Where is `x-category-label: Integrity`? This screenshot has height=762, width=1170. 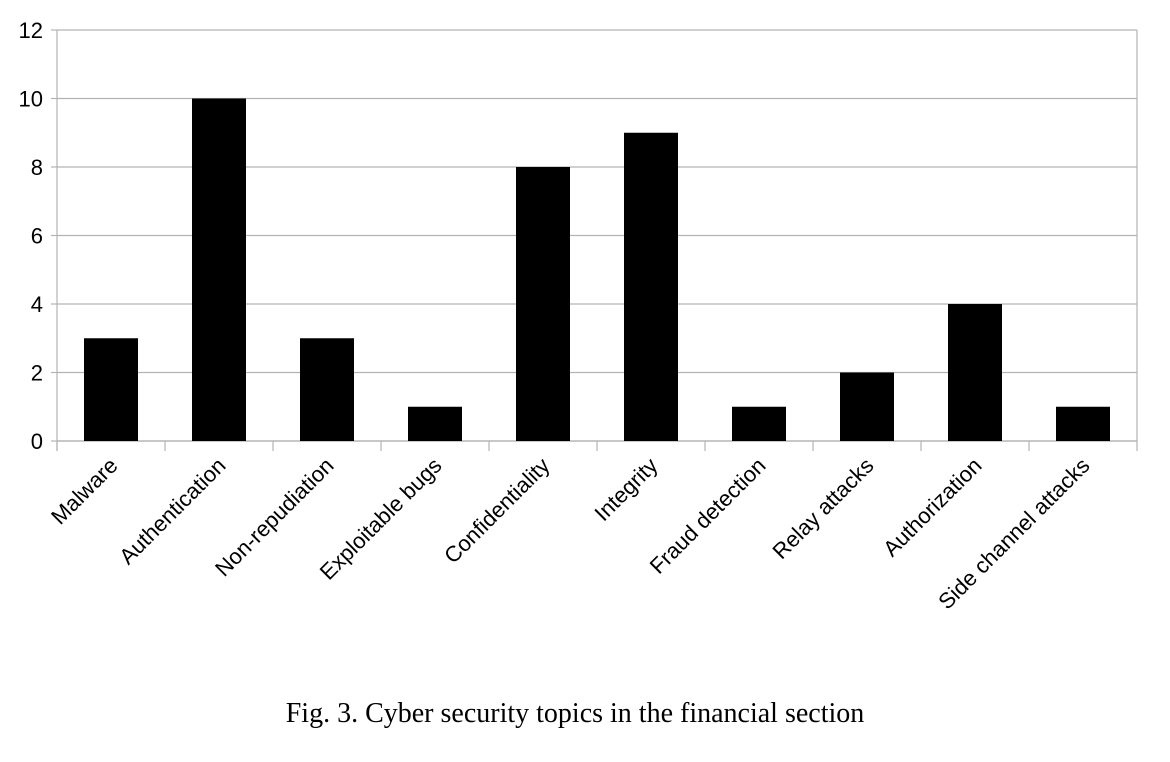
x-category-label: Integrity is located at coordinates (626, 489).